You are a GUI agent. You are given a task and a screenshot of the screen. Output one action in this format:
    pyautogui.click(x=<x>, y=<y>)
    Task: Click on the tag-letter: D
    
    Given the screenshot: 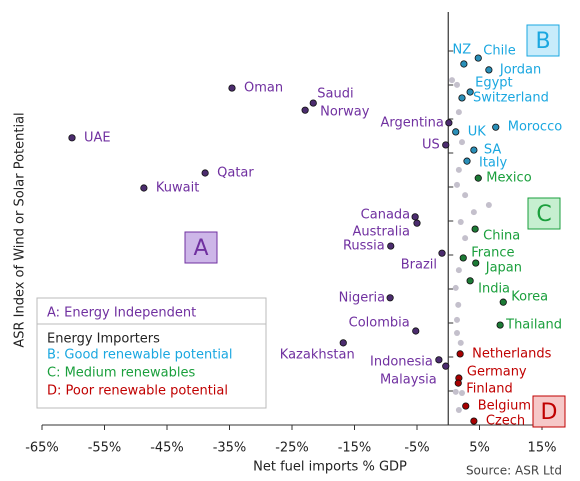 What is the action you would take?
    pyautogui.click(x=549, y=412)
    